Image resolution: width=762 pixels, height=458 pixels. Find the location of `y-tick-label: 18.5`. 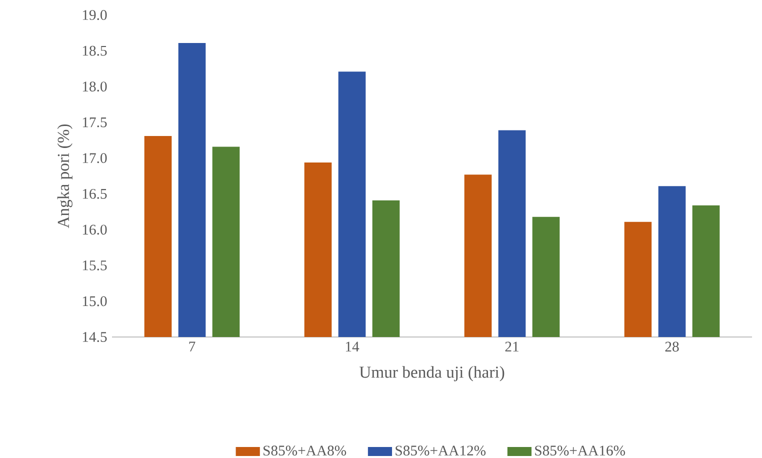

y-tick-label: 18.5 is located at coordinates (94, 51).